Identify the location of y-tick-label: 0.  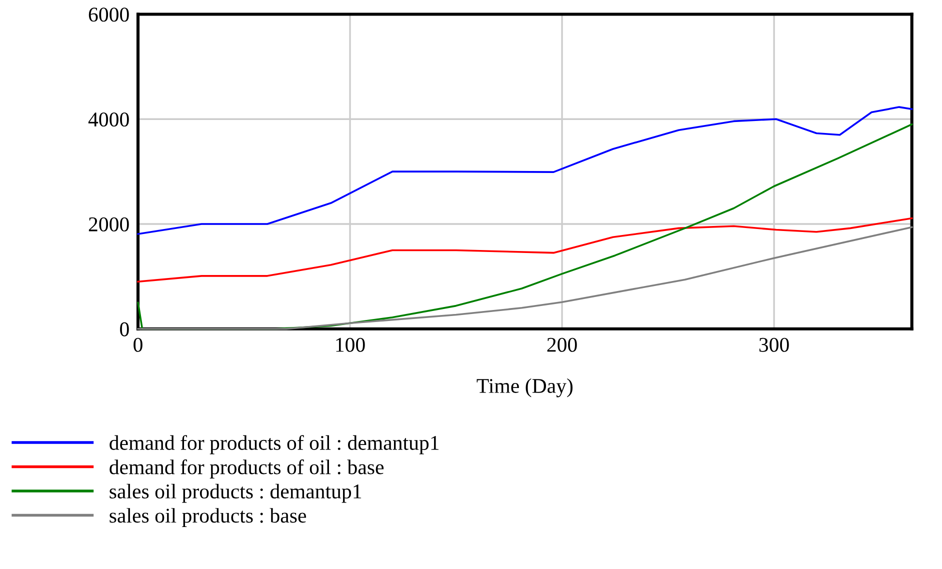
(124, 329).